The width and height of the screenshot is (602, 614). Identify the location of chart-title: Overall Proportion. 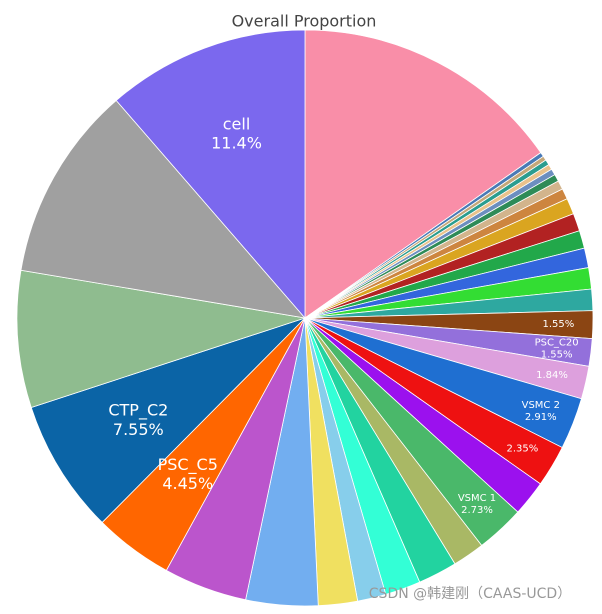
(304, 21).